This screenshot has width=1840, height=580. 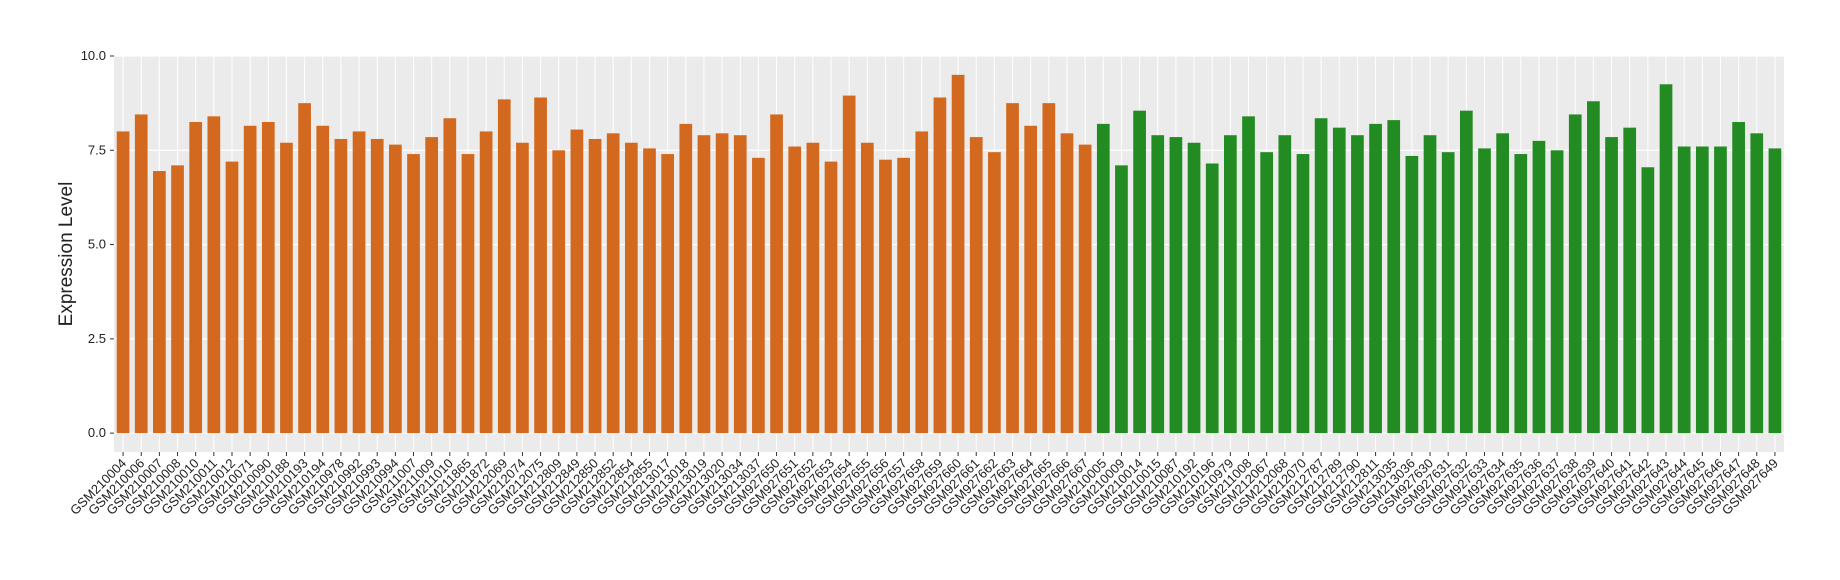 I want to click on y-tick-label: 7.5, so click(x=97, y=149).